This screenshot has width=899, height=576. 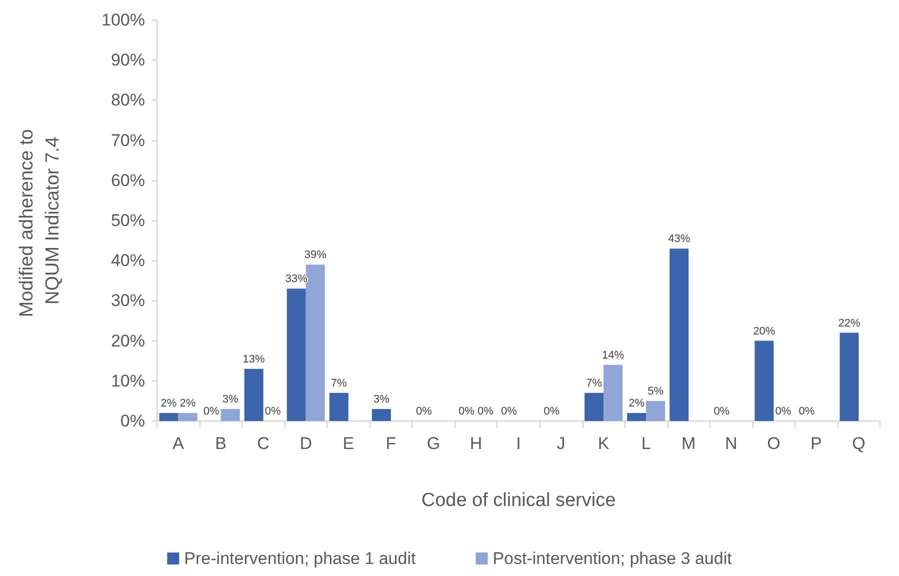 What do you see at coordinates (859, 443) in the screenshot?
I see `x-tick-label: Q` at bounding box center [859, 443].